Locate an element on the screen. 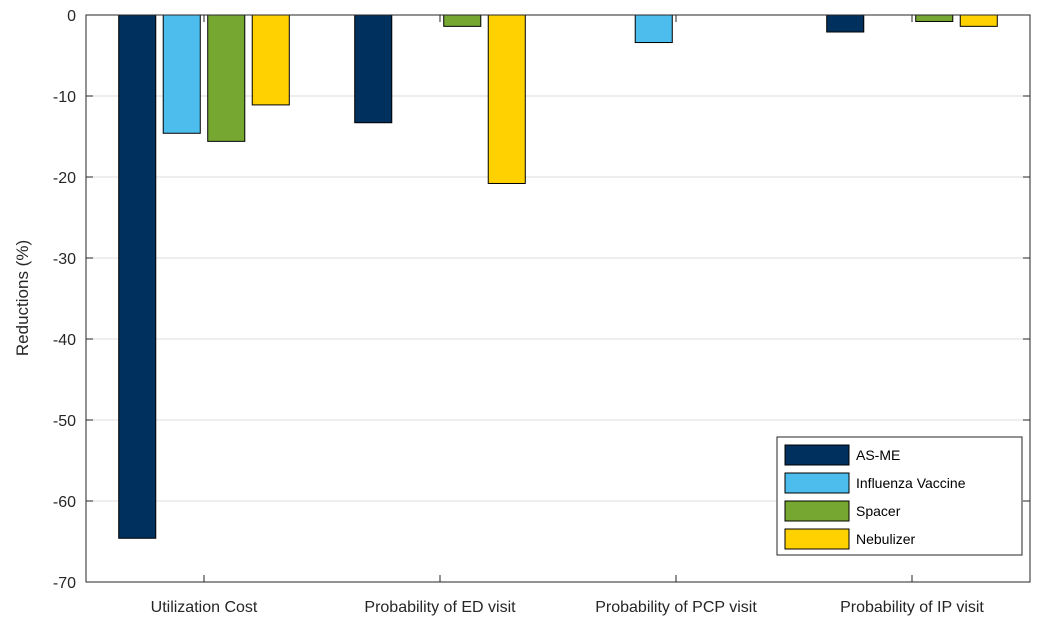 This screenshot has width=1046, height=620. y-tick-label: -60 is located at coordinates (64, 502).